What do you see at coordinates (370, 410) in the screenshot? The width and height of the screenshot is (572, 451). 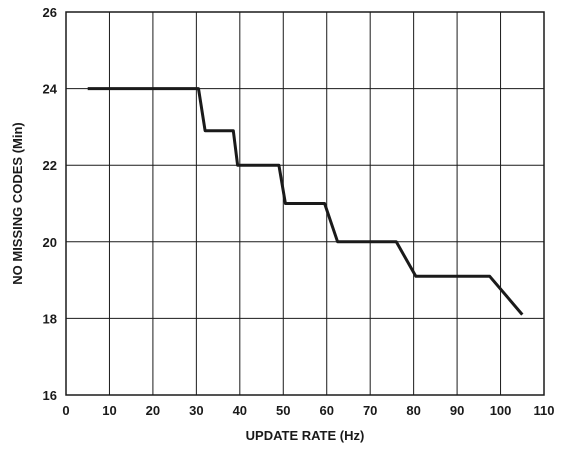 I see `x-tick-label: 70` at bounding box center [370, 410].